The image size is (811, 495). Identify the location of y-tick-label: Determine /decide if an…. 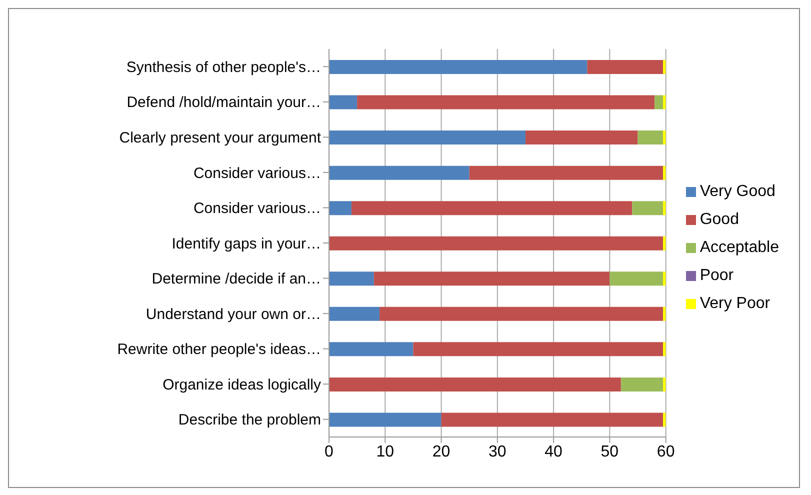
(236, 279).